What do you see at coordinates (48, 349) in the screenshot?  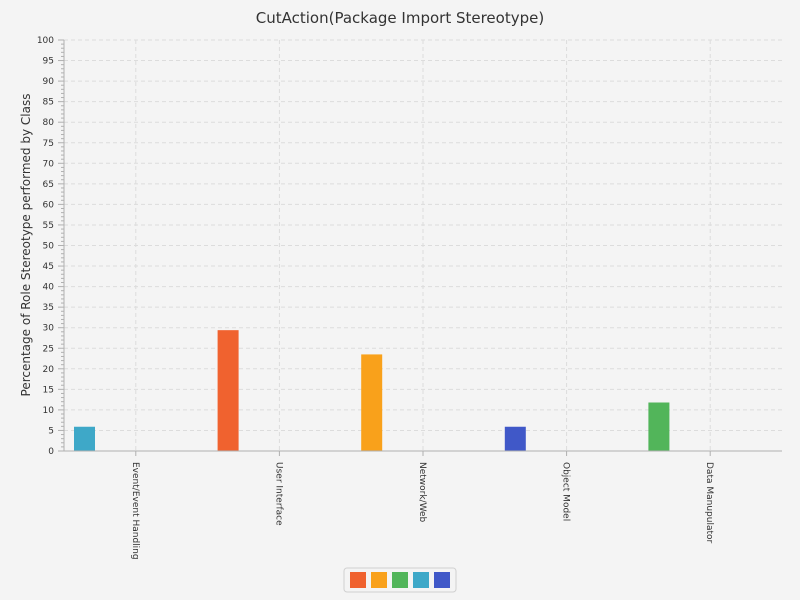 I see `y-tick-label: 25` at bounding box center [48, 349].